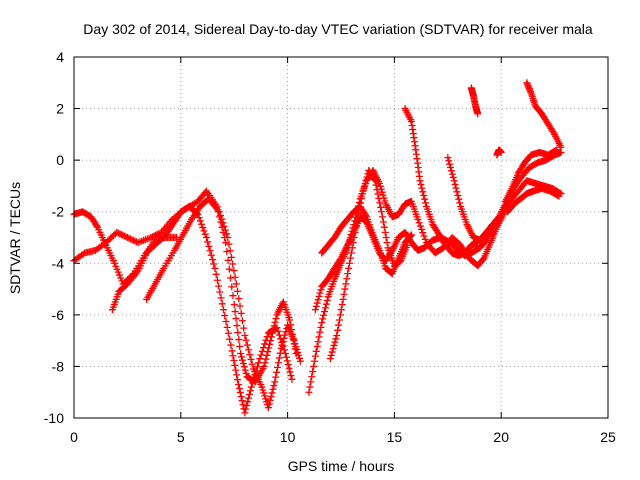 The width and height of the screenshot is (640, 480). Describe the element at coordinates (533, 200) in the screenshot. I see `series-arc-o` at that location.